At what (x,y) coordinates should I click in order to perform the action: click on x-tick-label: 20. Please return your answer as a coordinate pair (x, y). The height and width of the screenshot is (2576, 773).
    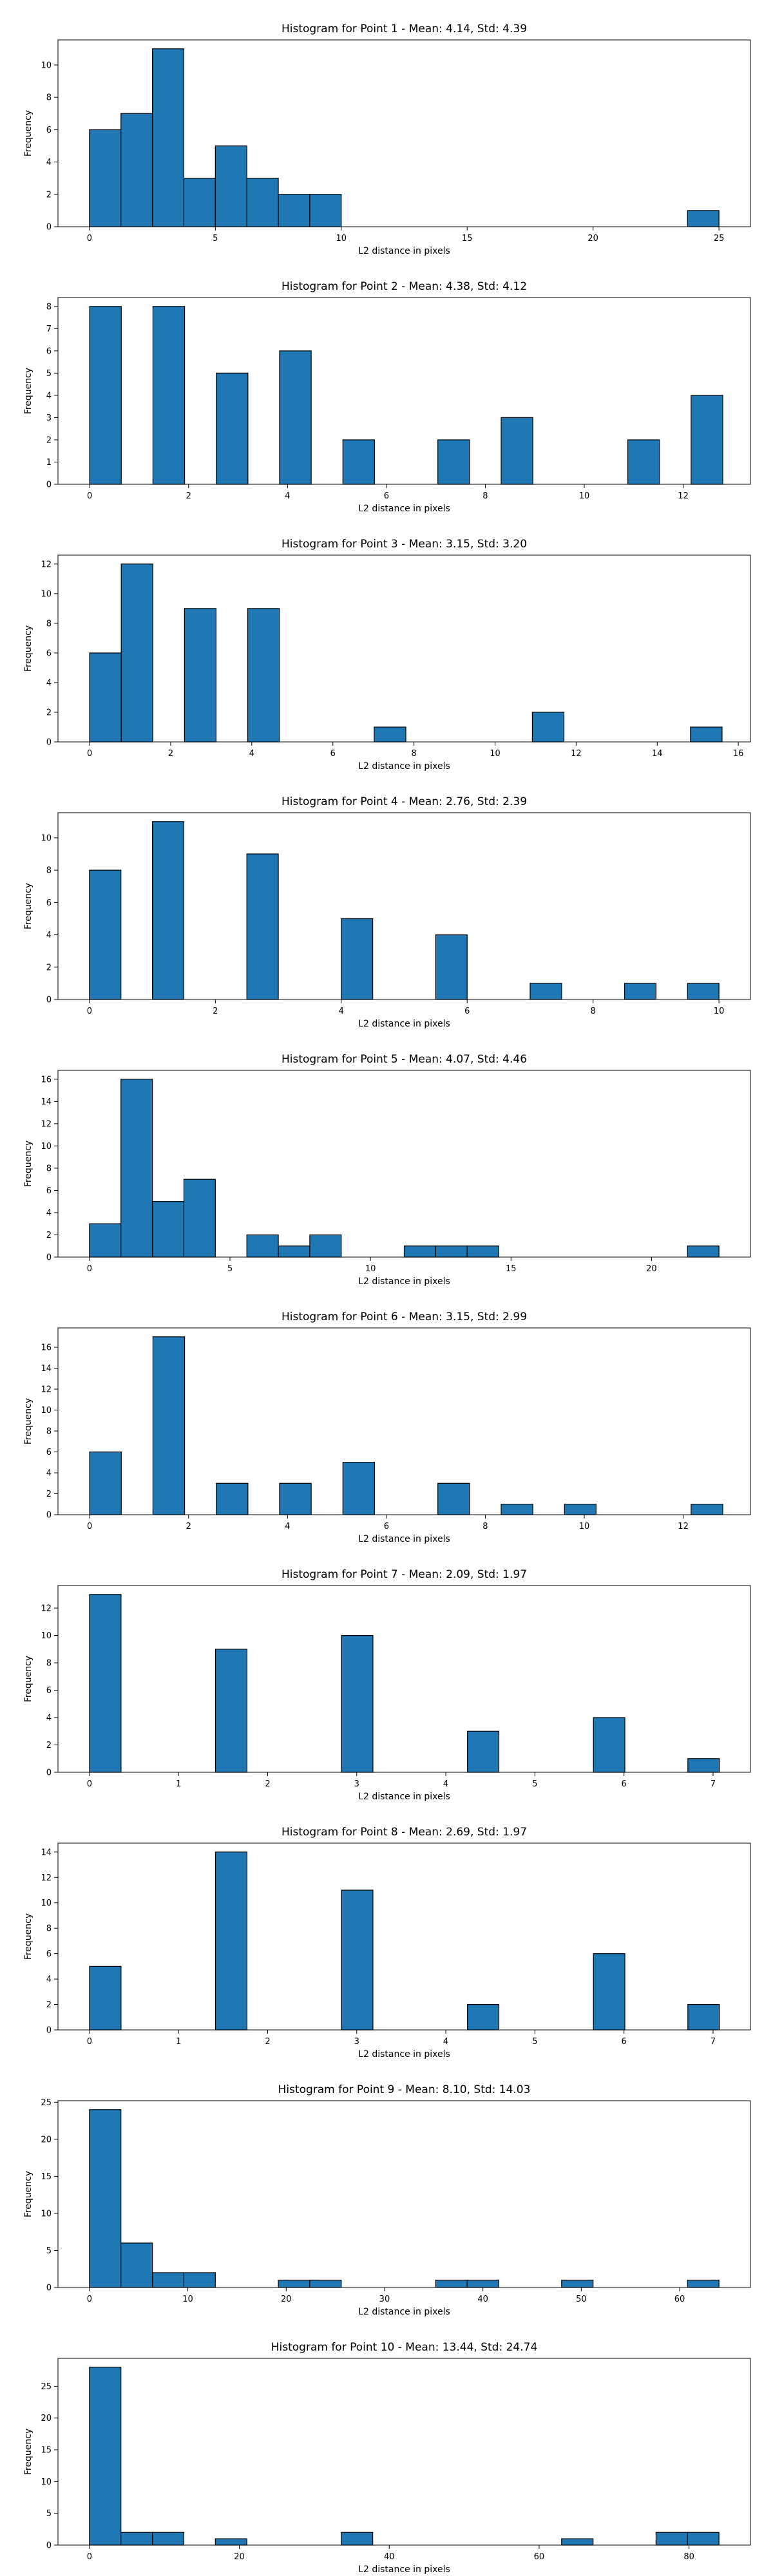
    Looking at the image, I should click on (651, 1269).